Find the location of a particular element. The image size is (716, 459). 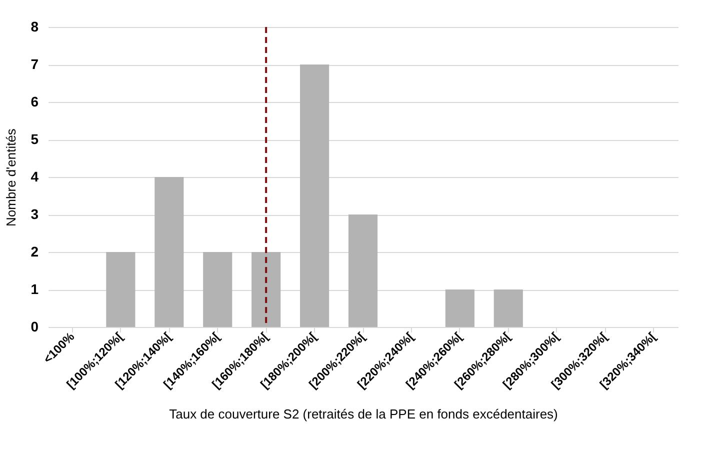

y-tick-label: 4 is located at coordinates (34, 176).